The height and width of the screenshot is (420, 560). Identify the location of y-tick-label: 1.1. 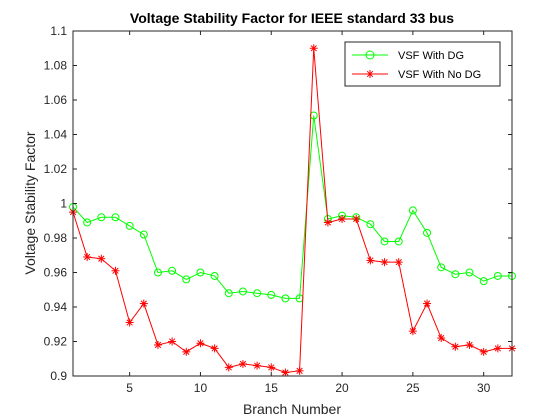
(58, 31).